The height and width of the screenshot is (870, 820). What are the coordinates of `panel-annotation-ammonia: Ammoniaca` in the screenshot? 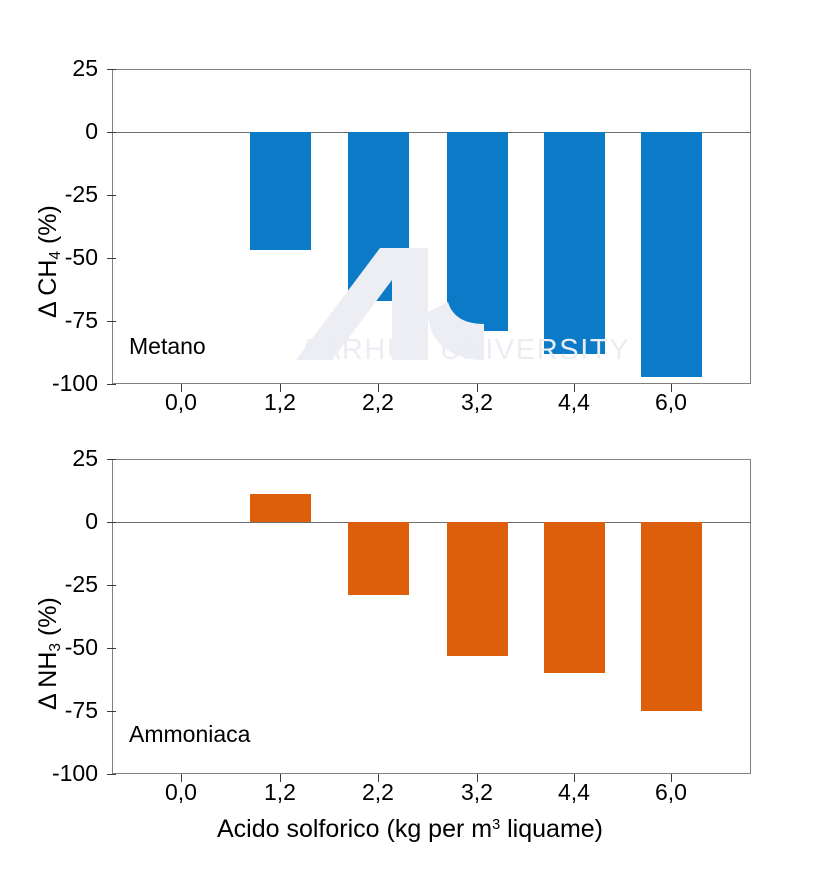 It's located at (190, 734).